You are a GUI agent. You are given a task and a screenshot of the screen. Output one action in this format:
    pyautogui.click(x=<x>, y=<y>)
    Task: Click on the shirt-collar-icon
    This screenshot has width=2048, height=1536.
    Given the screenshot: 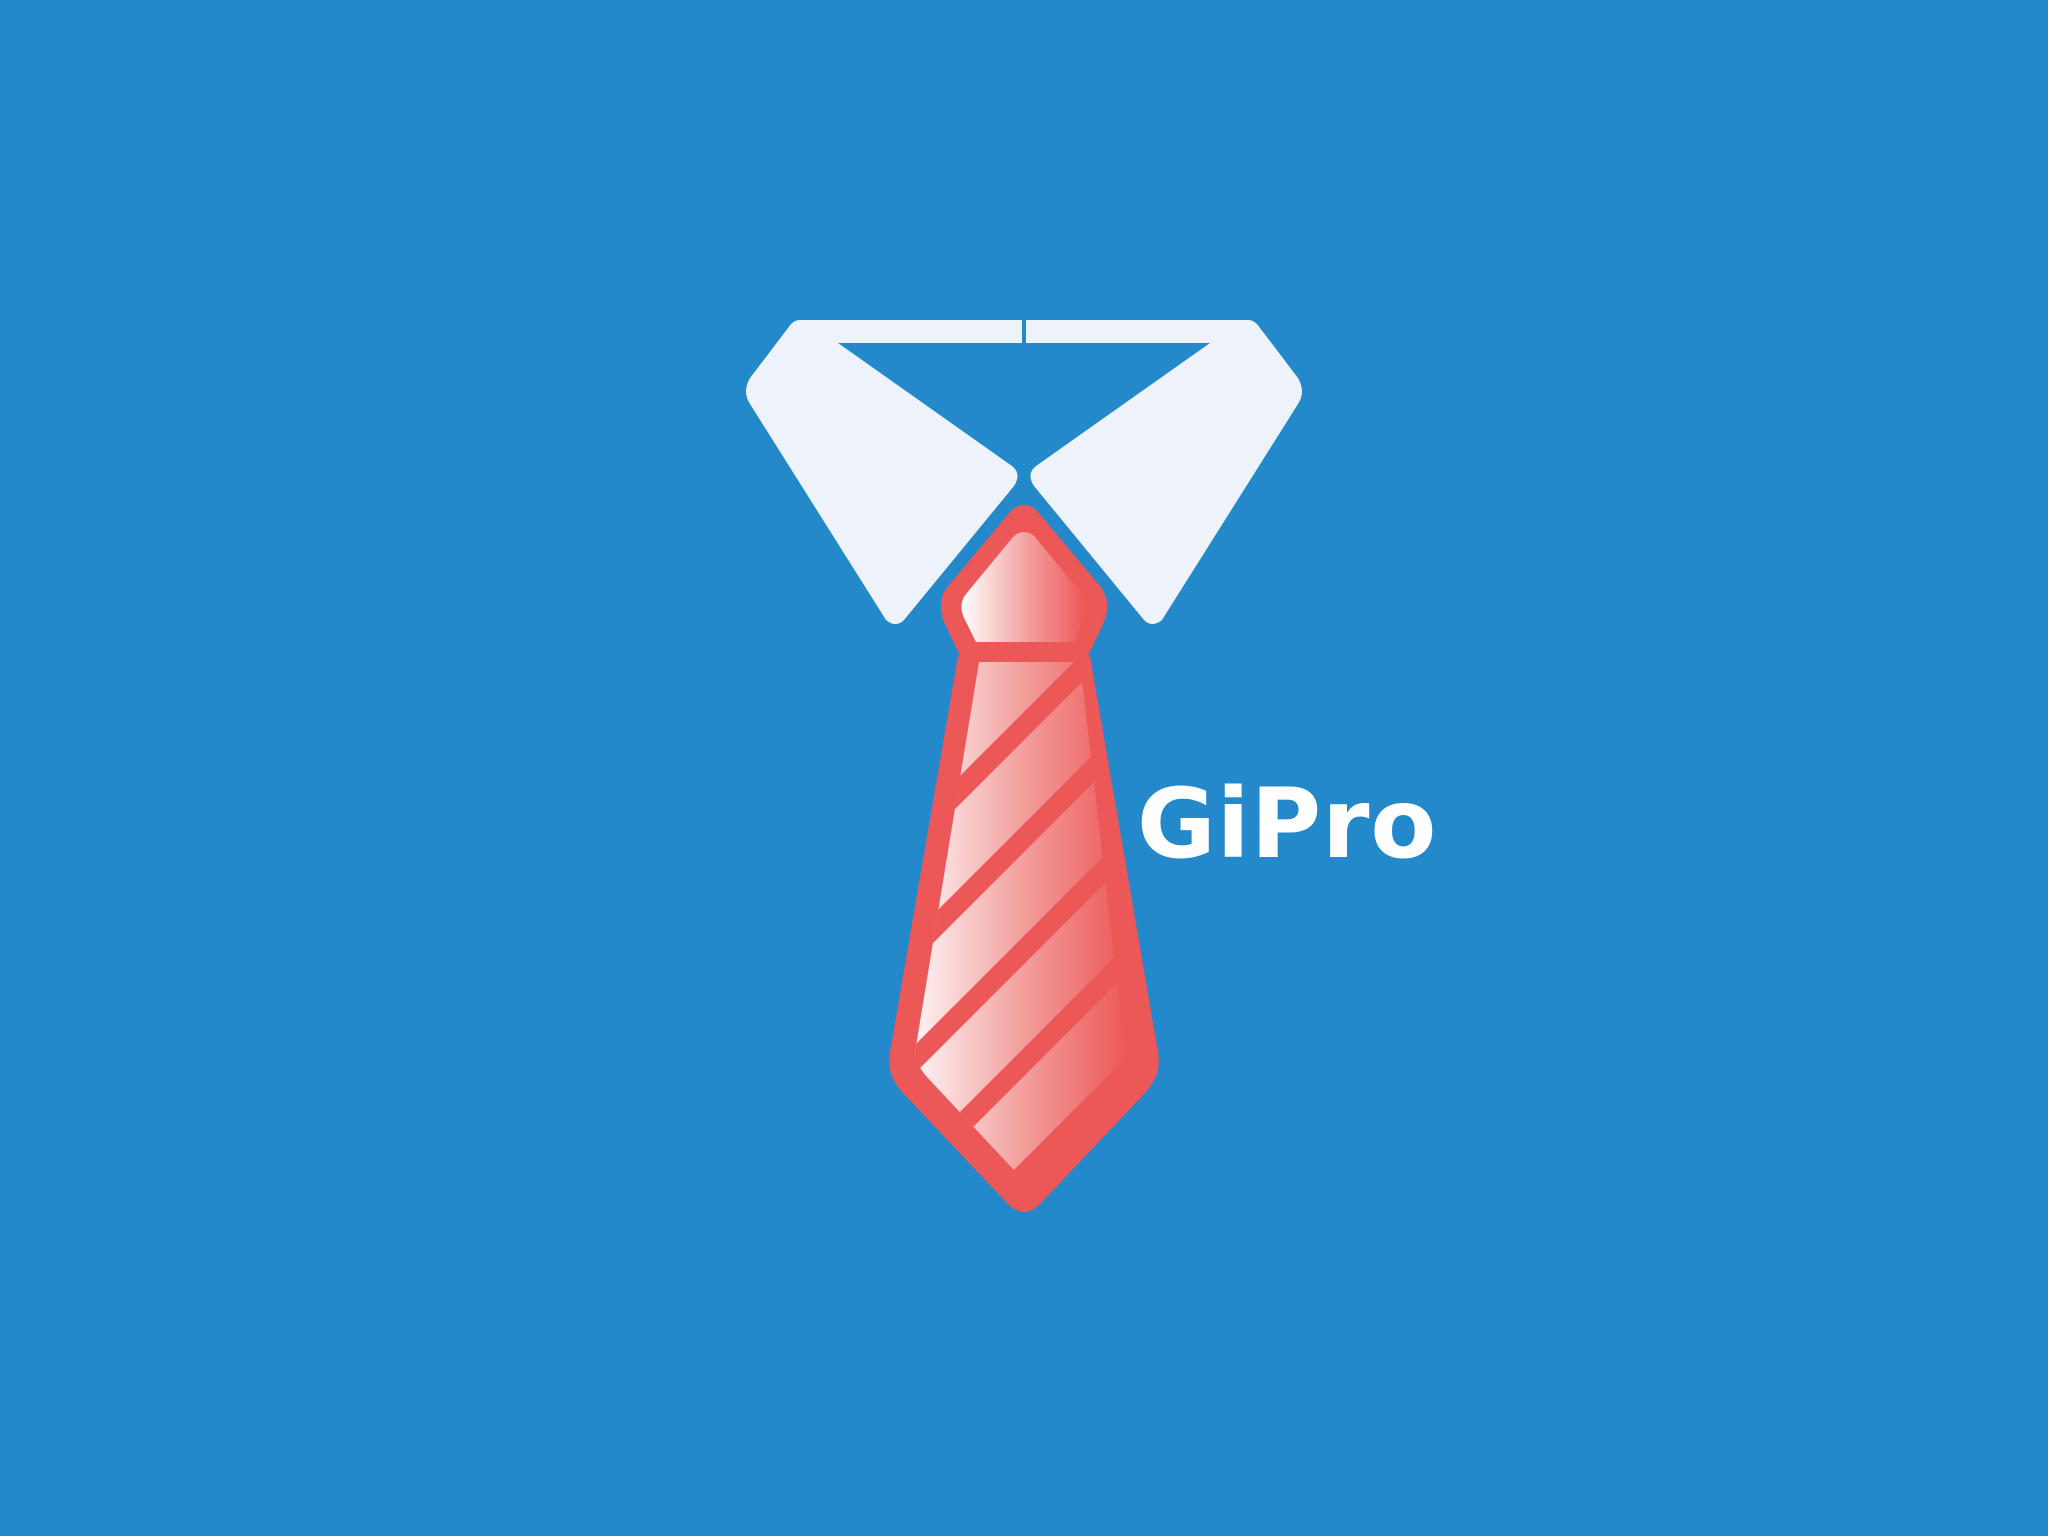 What is the action you would take?
    pyautogui.click(x=1024, y=472)
    